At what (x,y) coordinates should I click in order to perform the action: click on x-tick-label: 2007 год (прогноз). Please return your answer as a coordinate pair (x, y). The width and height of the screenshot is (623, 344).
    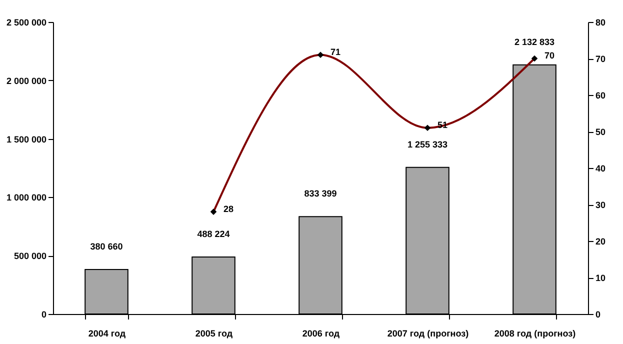
    Looking at the image, I should click on (428, 333).